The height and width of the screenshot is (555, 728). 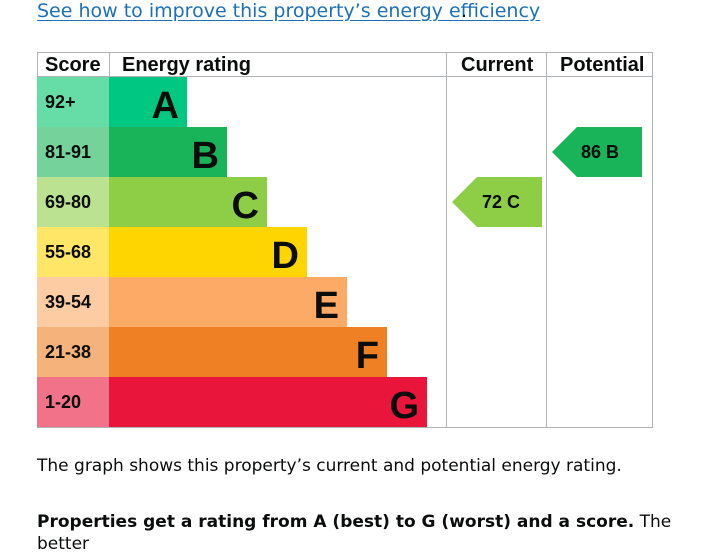 I want to click on band-bar-b: B, so click(x=168, y=152).